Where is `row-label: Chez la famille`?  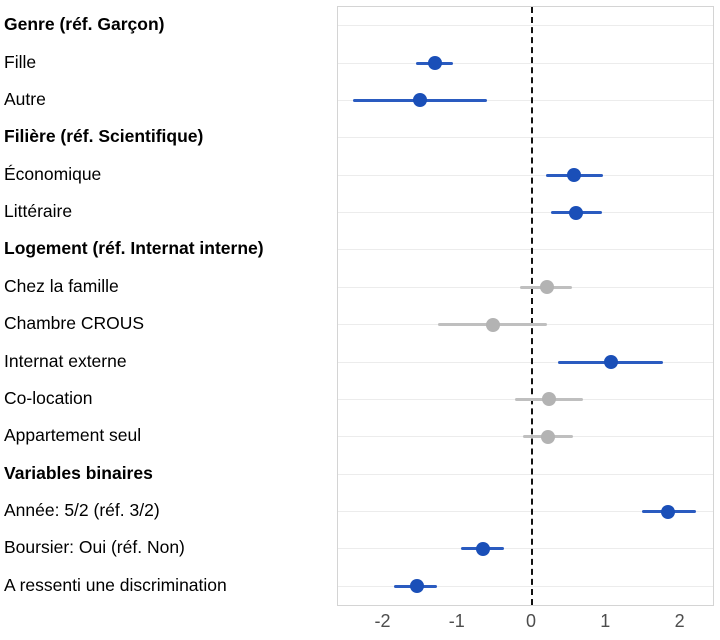 row-label: Chez la famille is located at coordinates (61, 285).